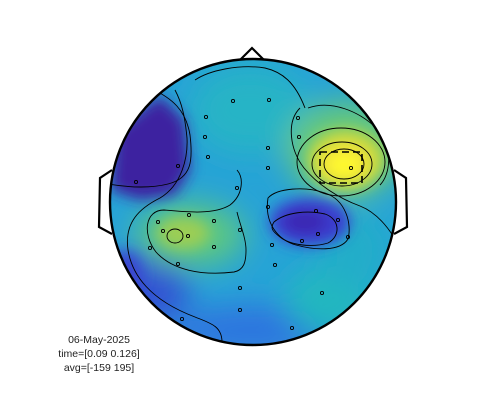 This screenshot has height=415, width=486. Describe the element at coordinates (401, 202) in the screenshot. I see `right-ear-outline` at that location.